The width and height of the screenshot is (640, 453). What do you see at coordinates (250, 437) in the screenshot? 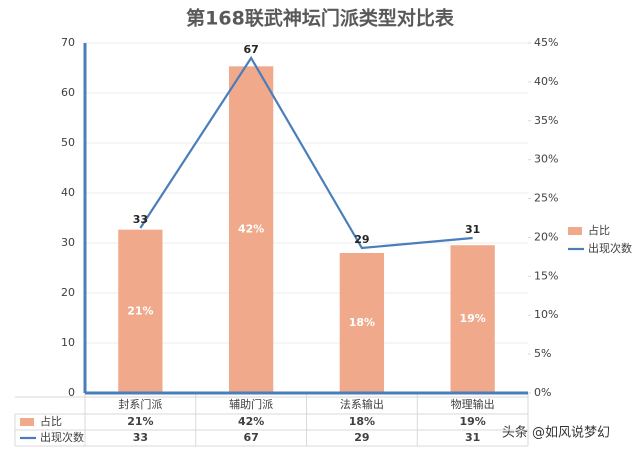
I see `table-cell: 67` at bounding box center [250, 437].